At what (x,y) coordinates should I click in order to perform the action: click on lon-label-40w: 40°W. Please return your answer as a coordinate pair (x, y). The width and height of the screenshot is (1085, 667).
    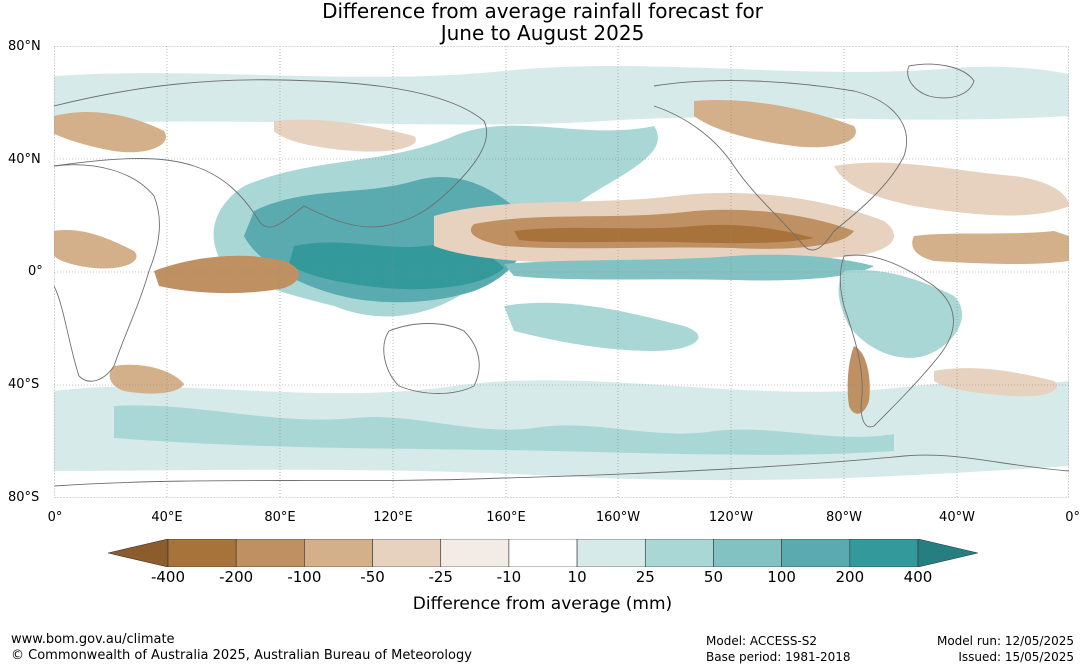
    Looking at the image, I should click on (957, 517).